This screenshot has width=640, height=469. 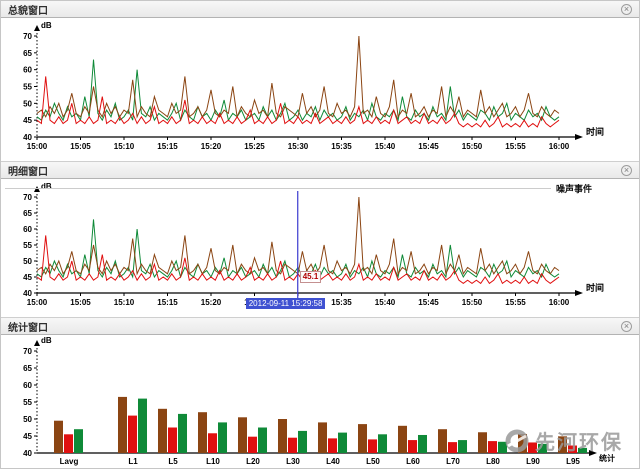 I want to click on svg-text: L1, so click(x=133, y=461).